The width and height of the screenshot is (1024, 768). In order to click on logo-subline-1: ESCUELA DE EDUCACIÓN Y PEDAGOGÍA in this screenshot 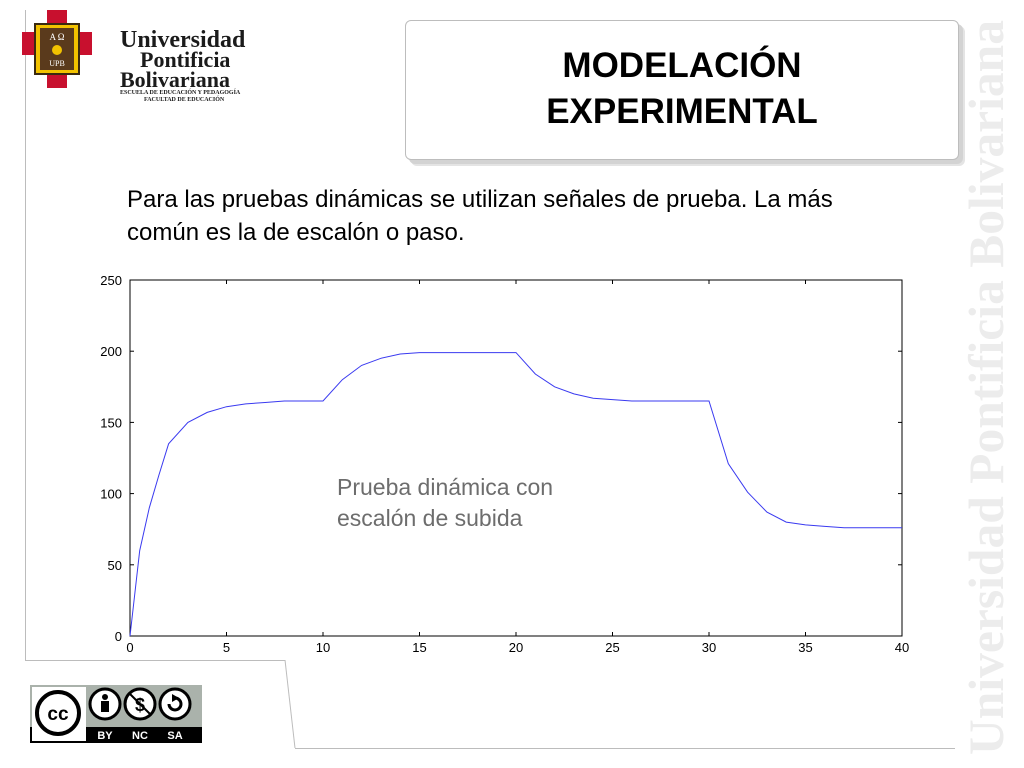, I will do `click(180, 93)`.